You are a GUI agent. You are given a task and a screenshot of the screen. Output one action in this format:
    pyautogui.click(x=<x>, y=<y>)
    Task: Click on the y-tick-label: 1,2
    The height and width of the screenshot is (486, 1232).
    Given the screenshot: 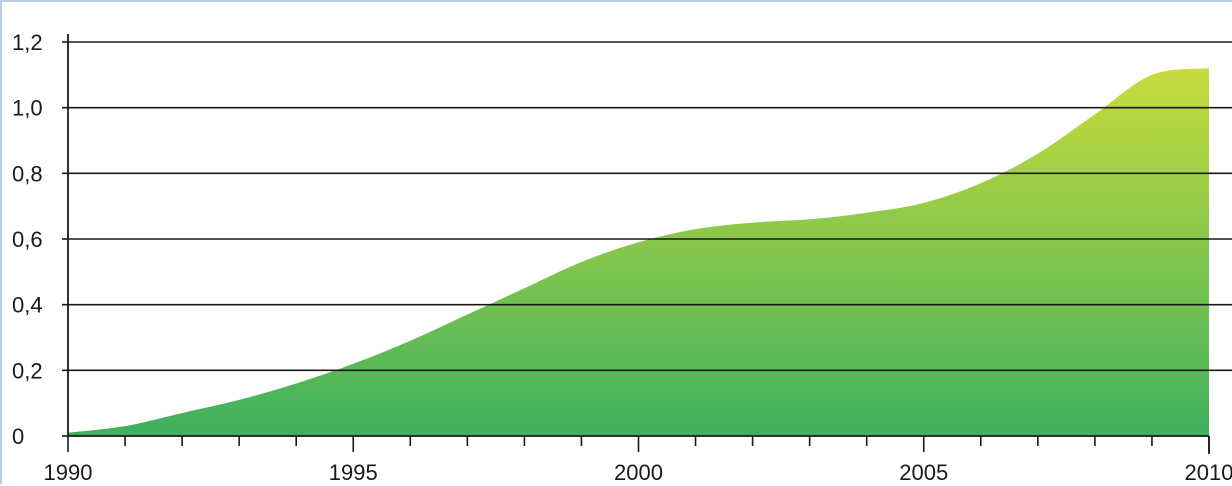 What is the action you would take?
    pyautogui.click(x=27, y=42)
    